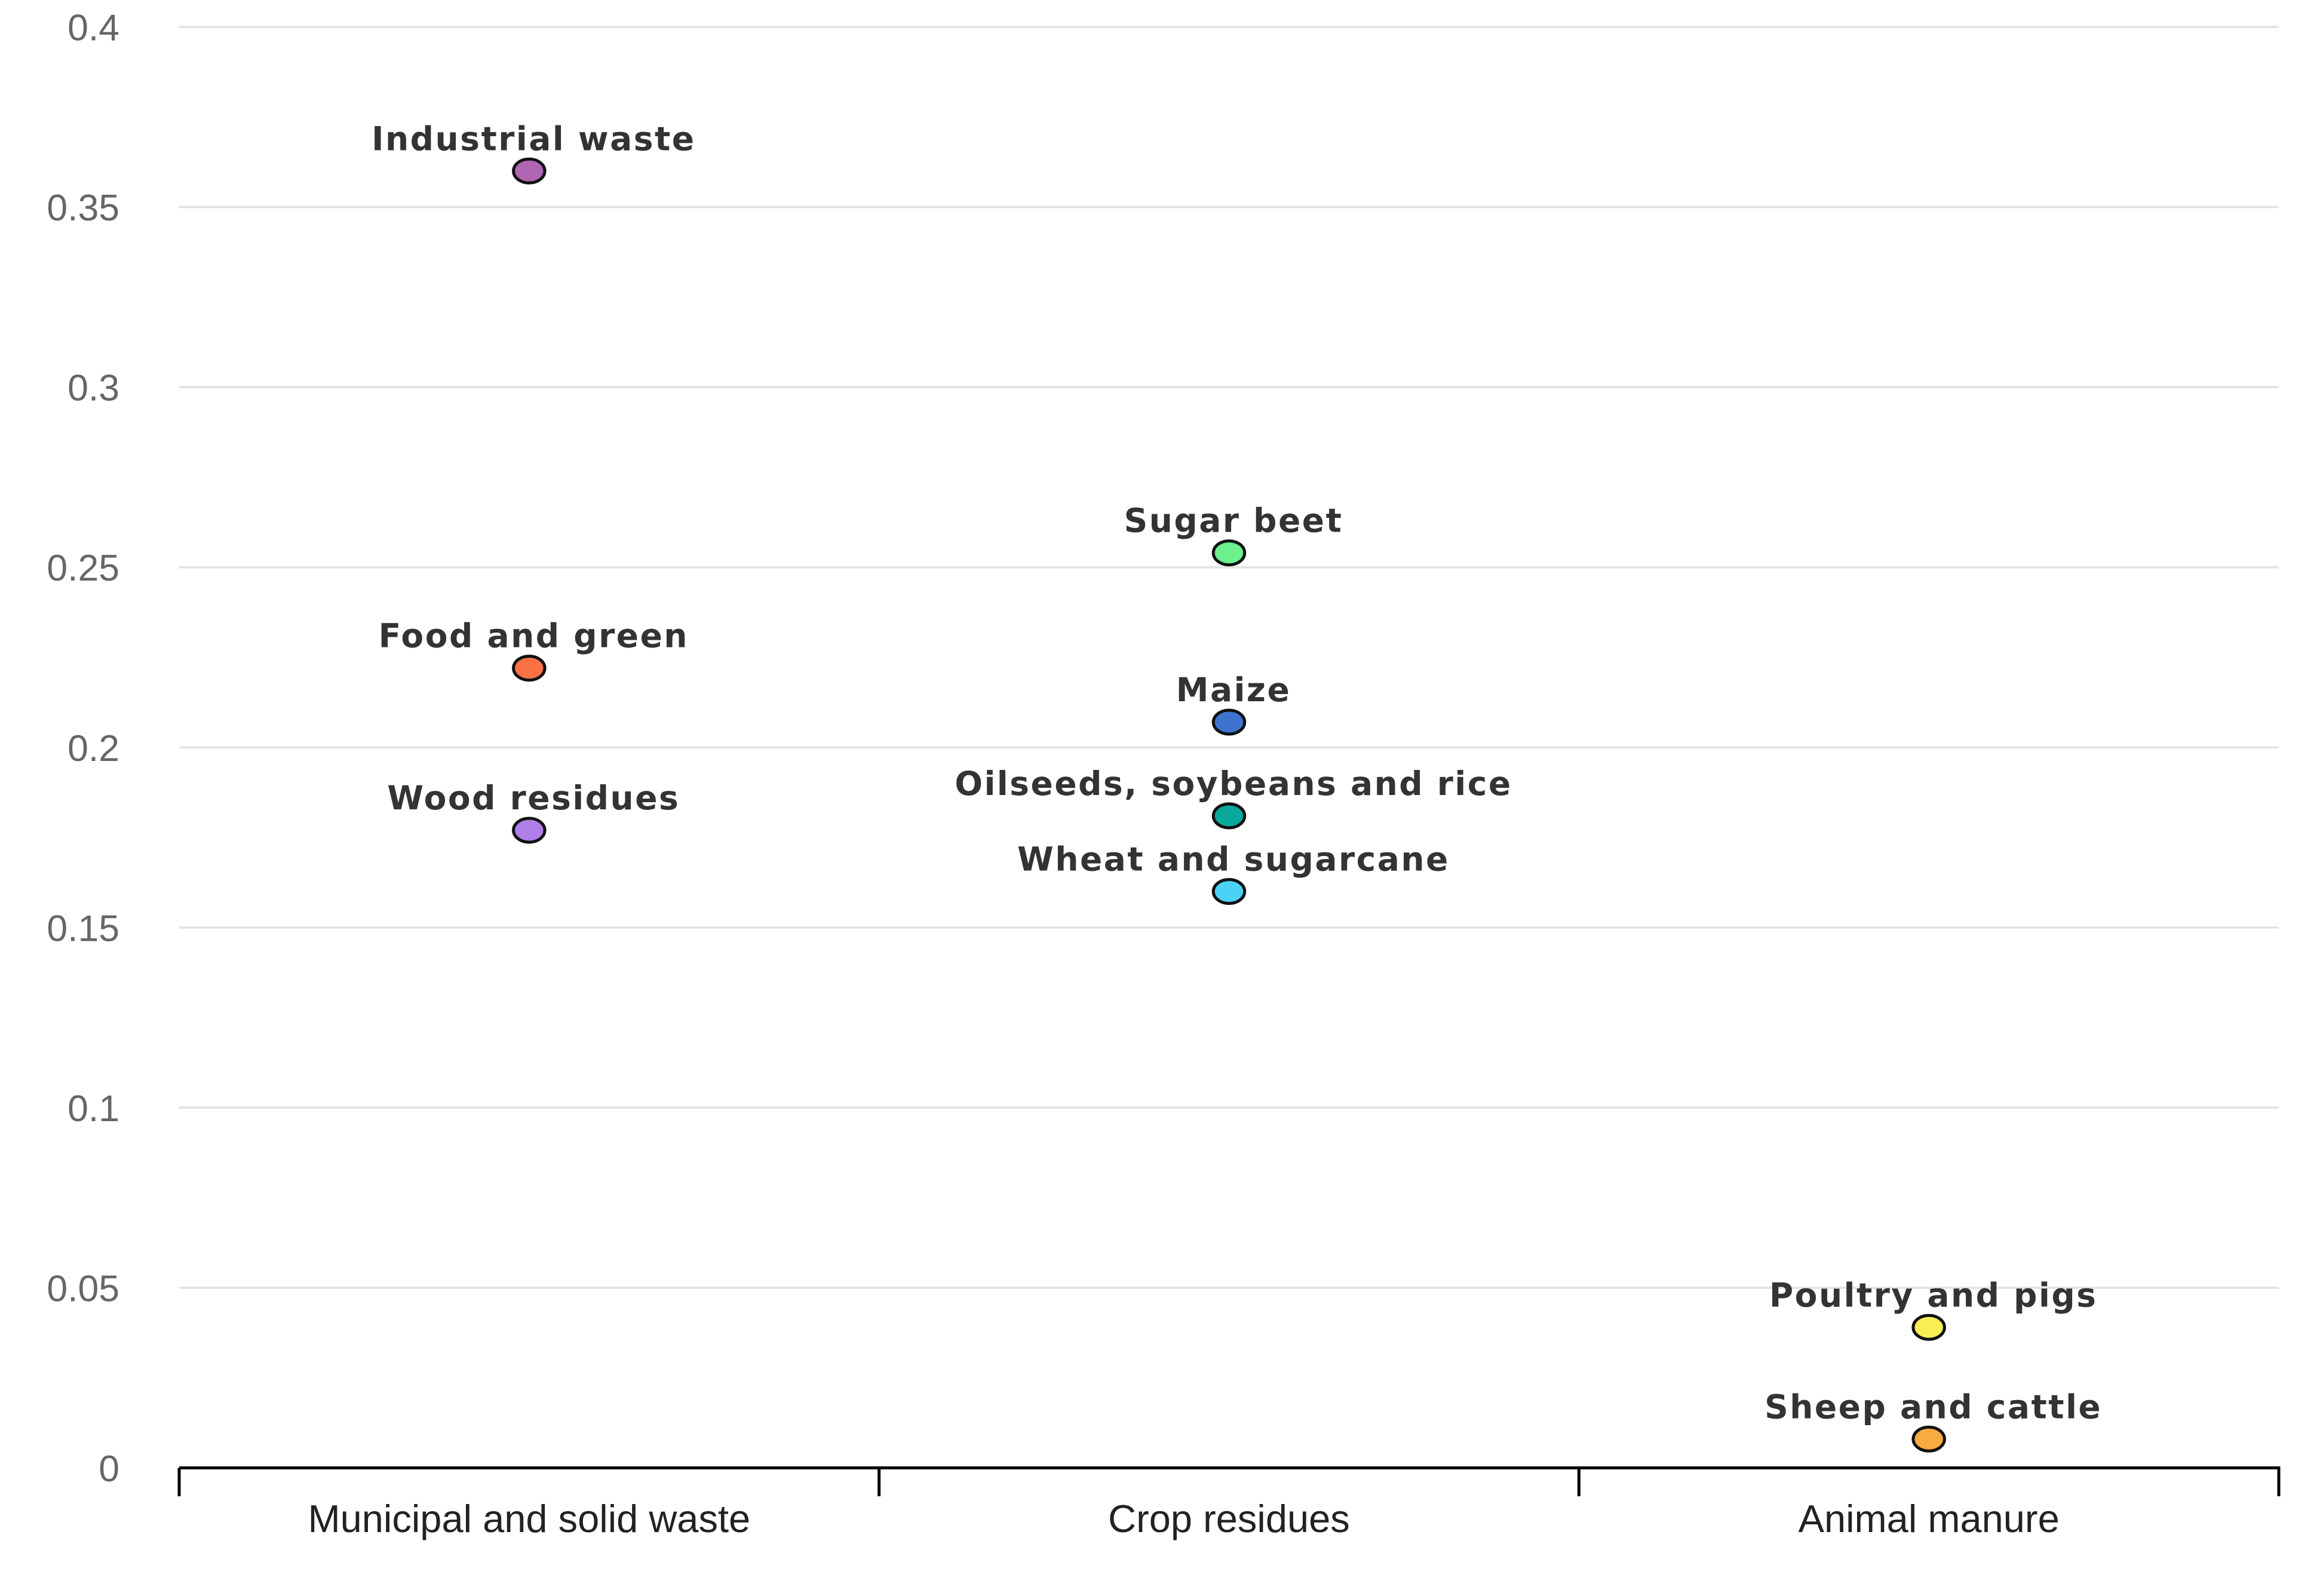 The image size is (2320, 1596). I want to click on data-point: Maize, so click(1234, 703).